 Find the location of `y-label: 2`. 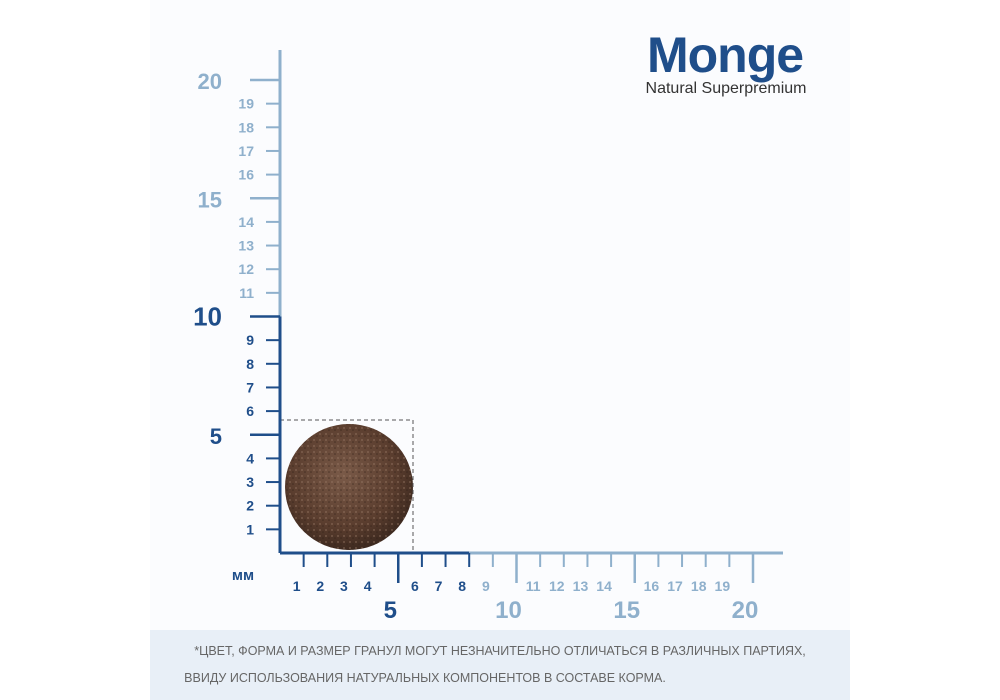

y-label: 2 is located at coordinates (250, 506).